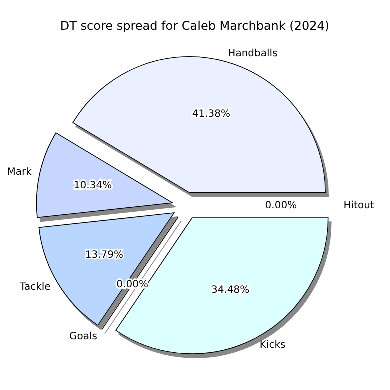 The height and width of the screenshot is (390, 390). What do you see at coordinates (253, 54) in the screenshot?
I see `slice-label: Handballs` at bounding box center [253, 54].